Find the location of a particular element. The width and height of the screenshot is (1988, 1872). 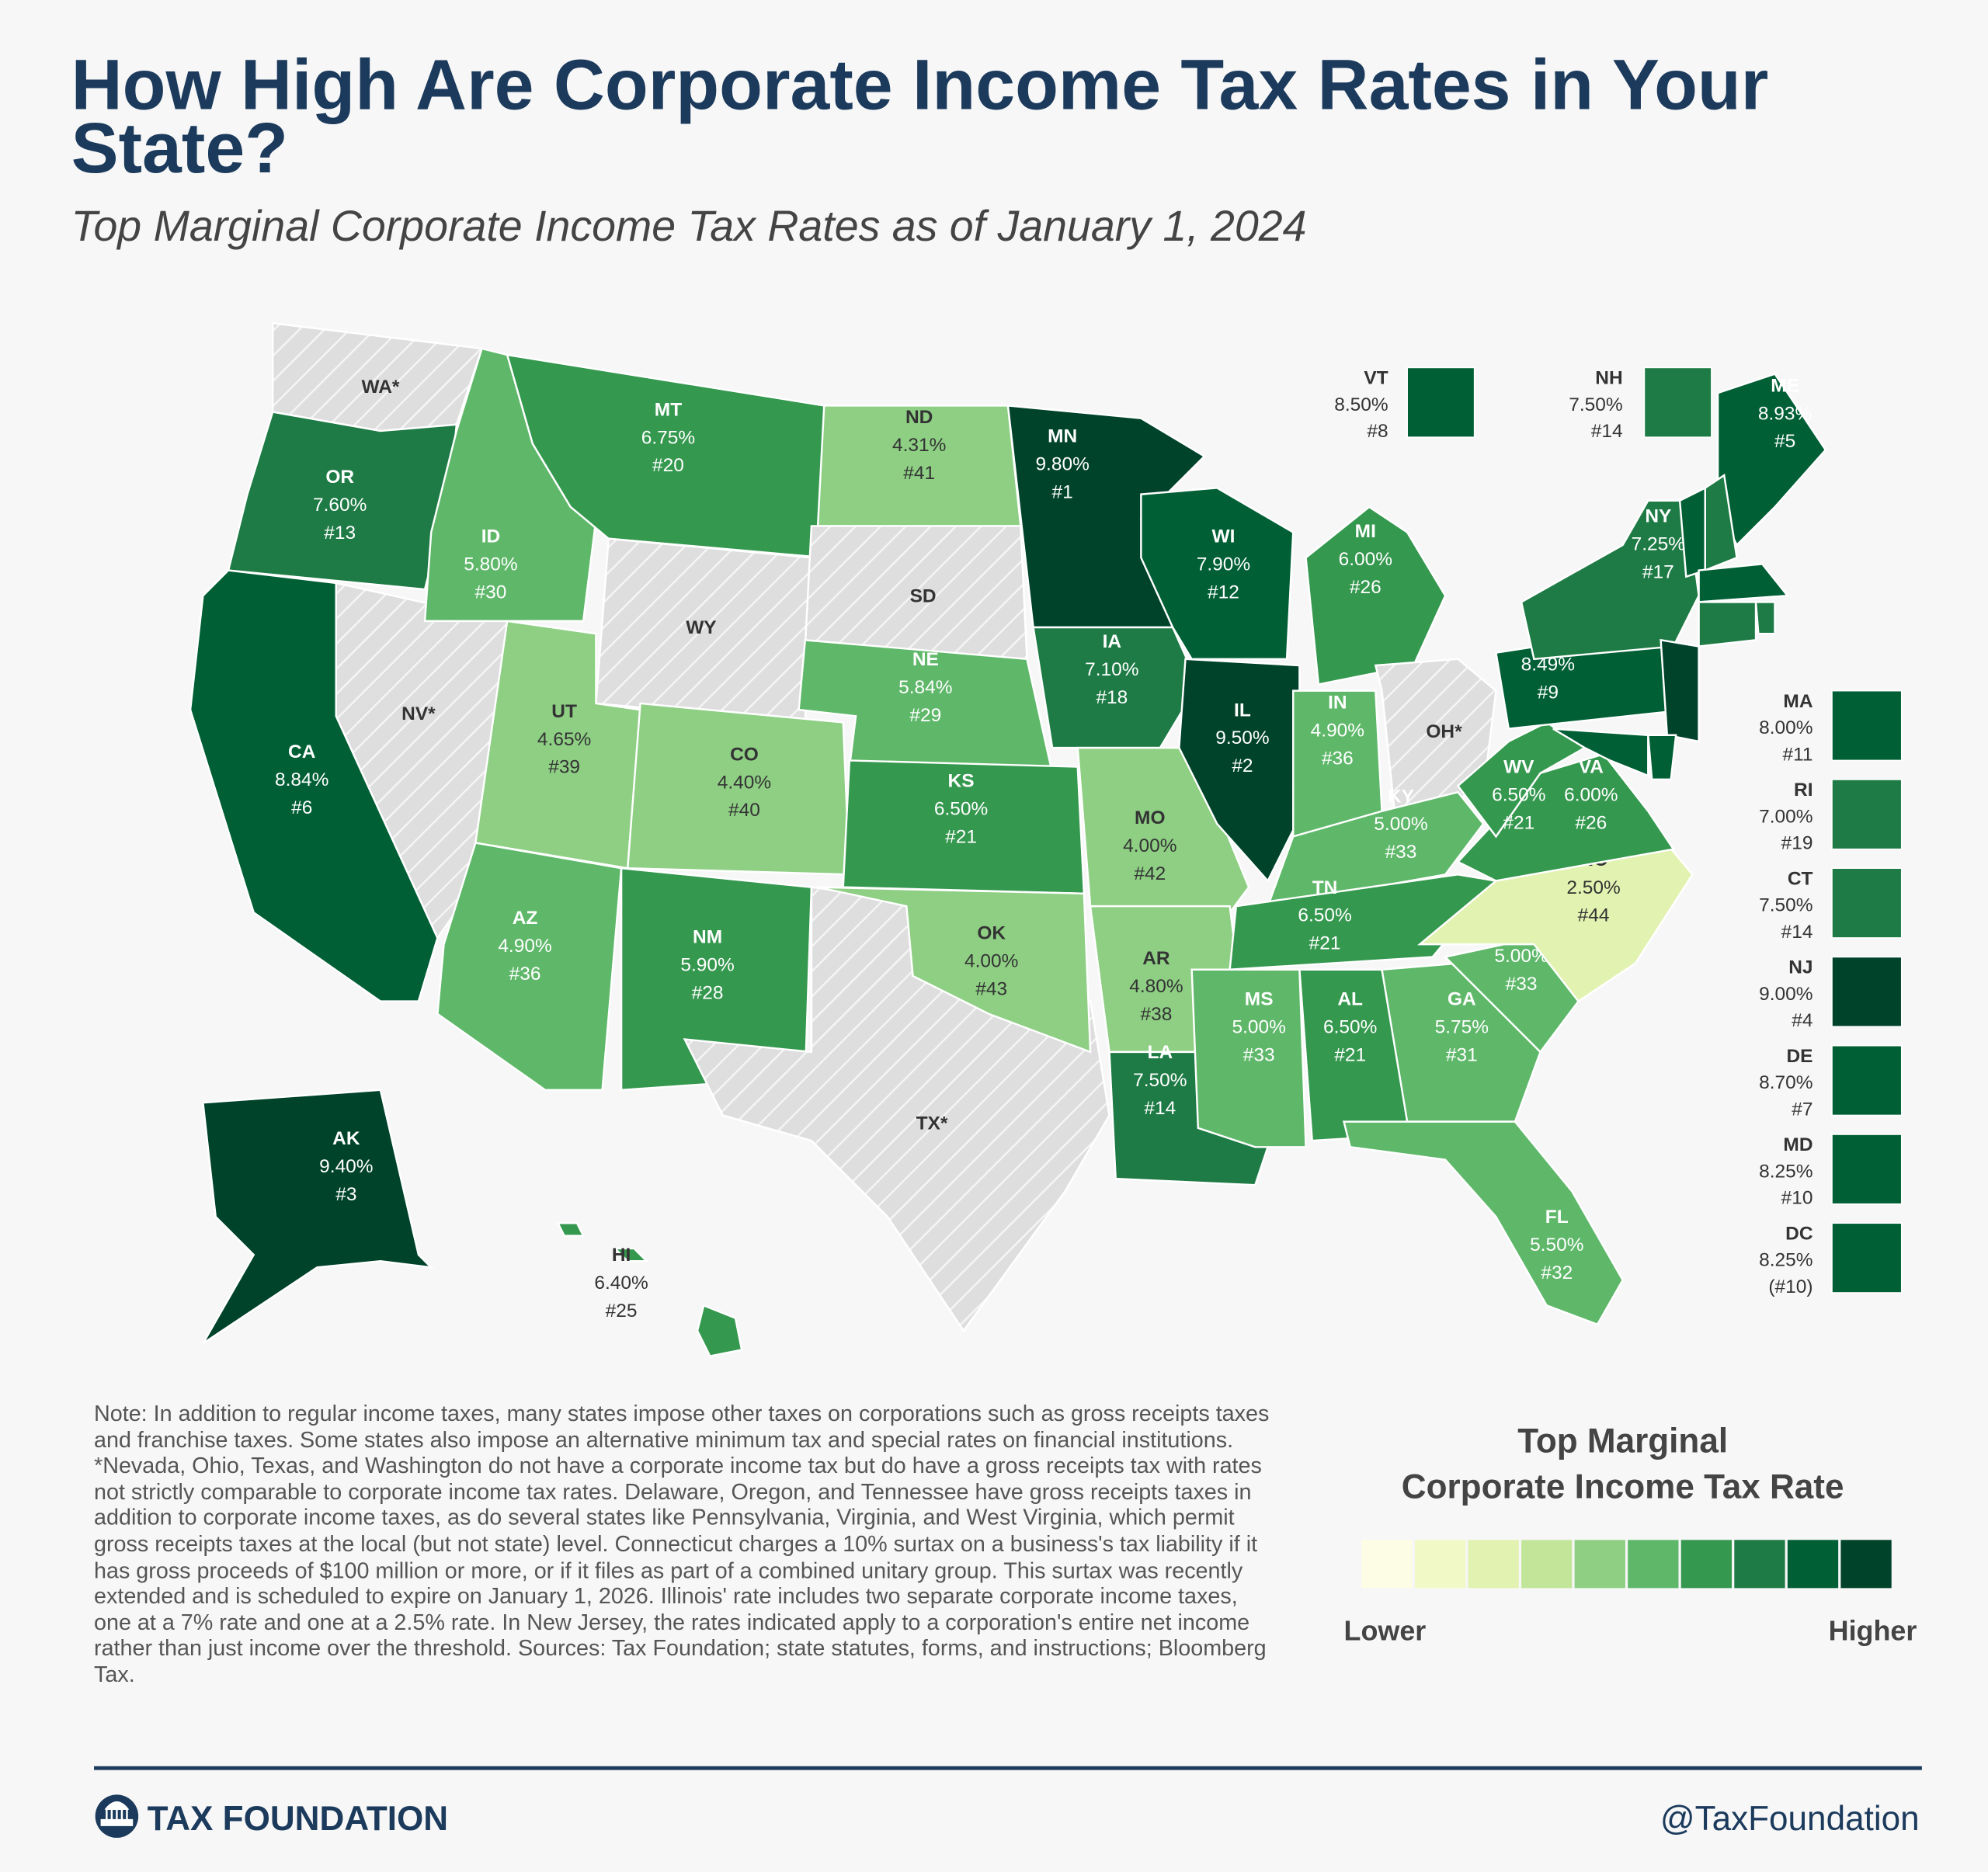

title: State? is located at coordinates (179, 148).